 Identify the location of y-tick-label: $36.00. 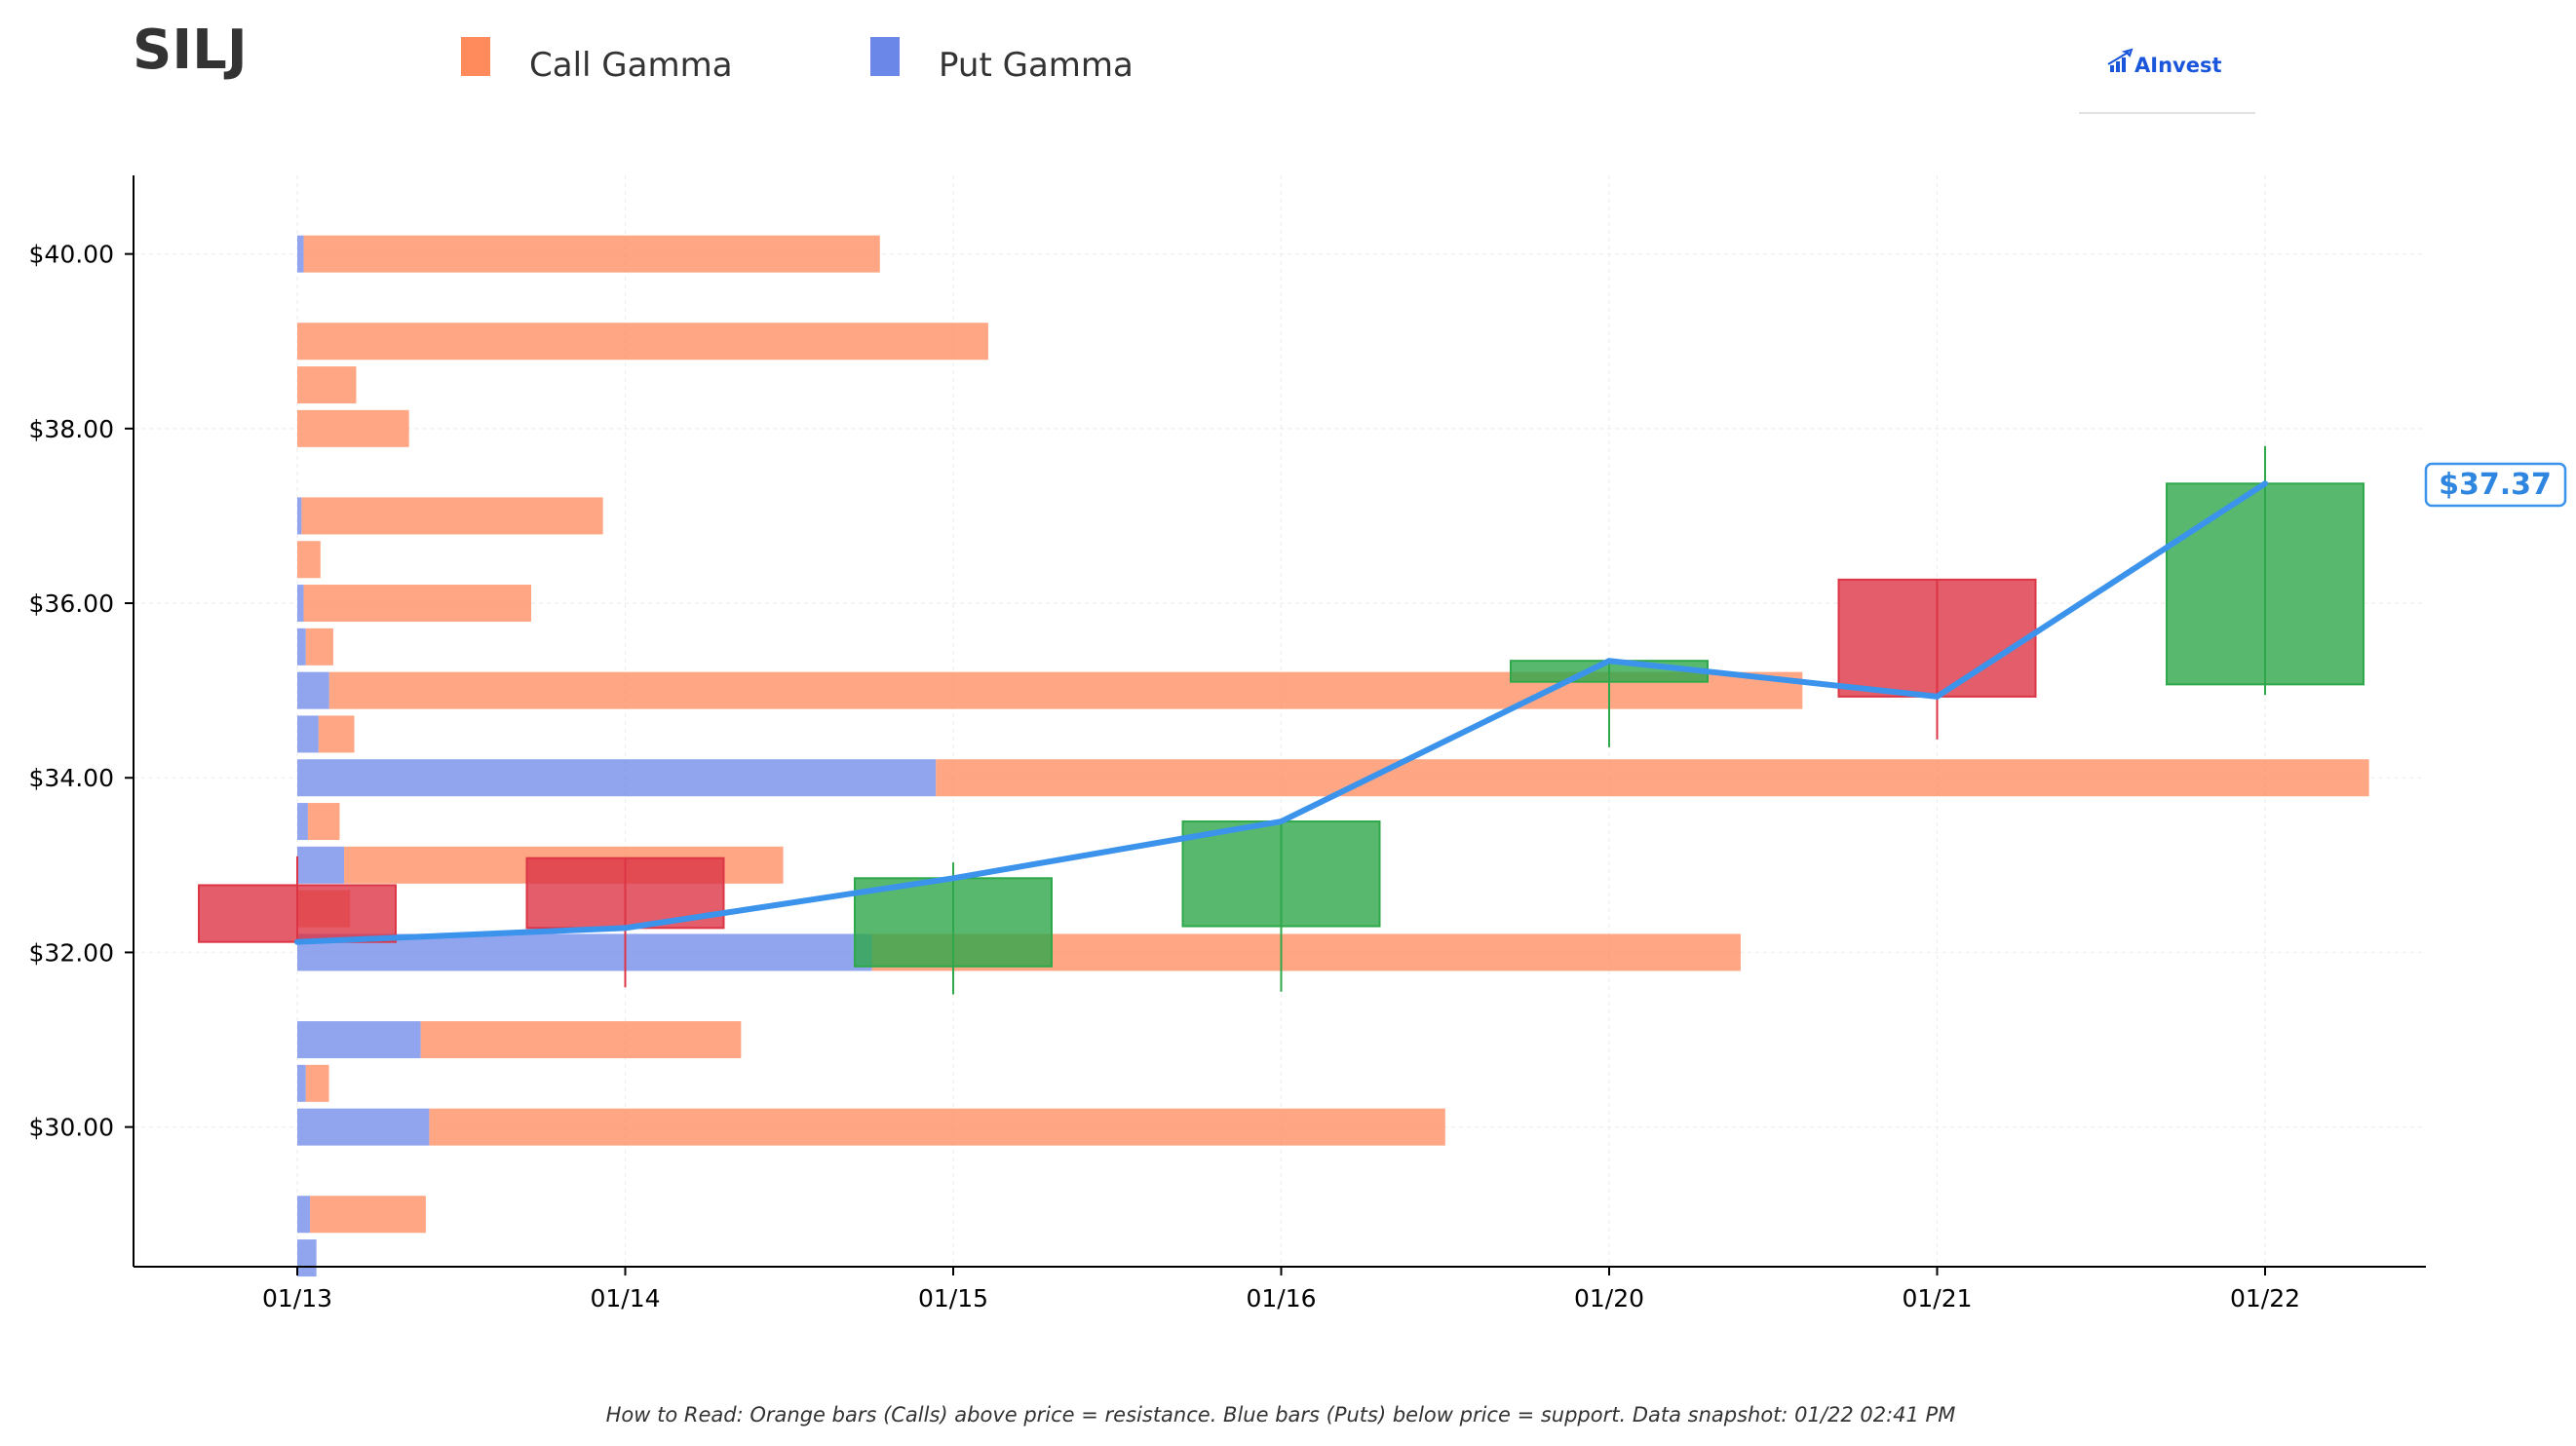
(71, 604).